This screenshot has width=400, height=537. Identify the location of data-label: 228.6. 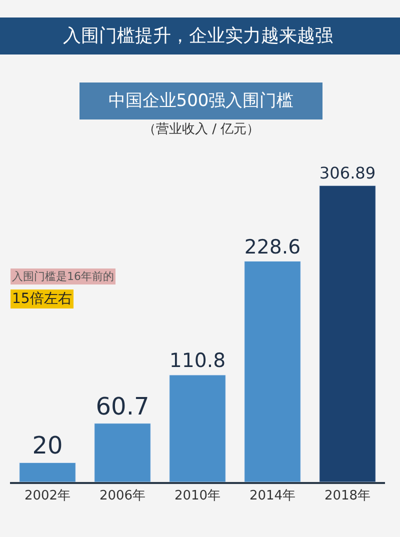
(272, 246).